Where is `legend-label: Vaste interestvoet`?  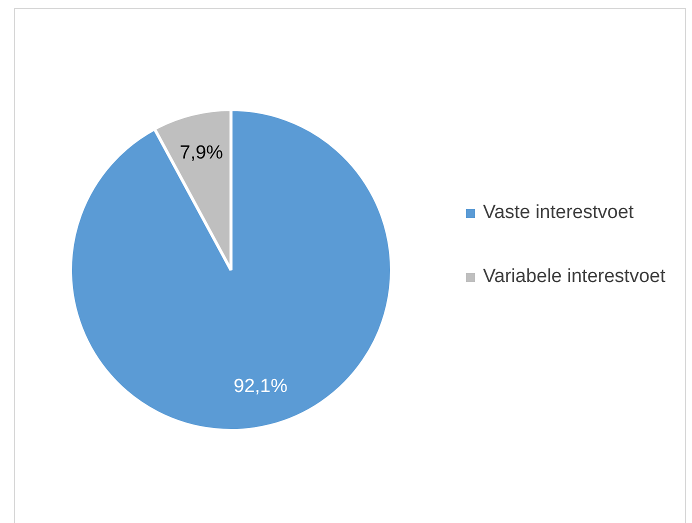 legend-label: Vaste interestvoet is located at coordinates (558, 213).